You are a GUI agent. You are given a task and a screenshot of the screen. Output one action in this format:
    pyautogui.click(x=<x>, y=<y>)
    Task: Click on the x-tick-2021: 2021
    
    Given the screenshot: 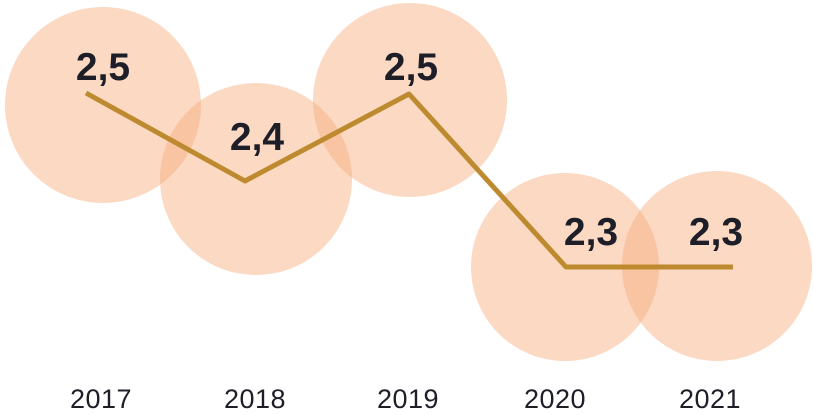 What is the action you would take?
    pyautogui.click(x=710, y=399)
    